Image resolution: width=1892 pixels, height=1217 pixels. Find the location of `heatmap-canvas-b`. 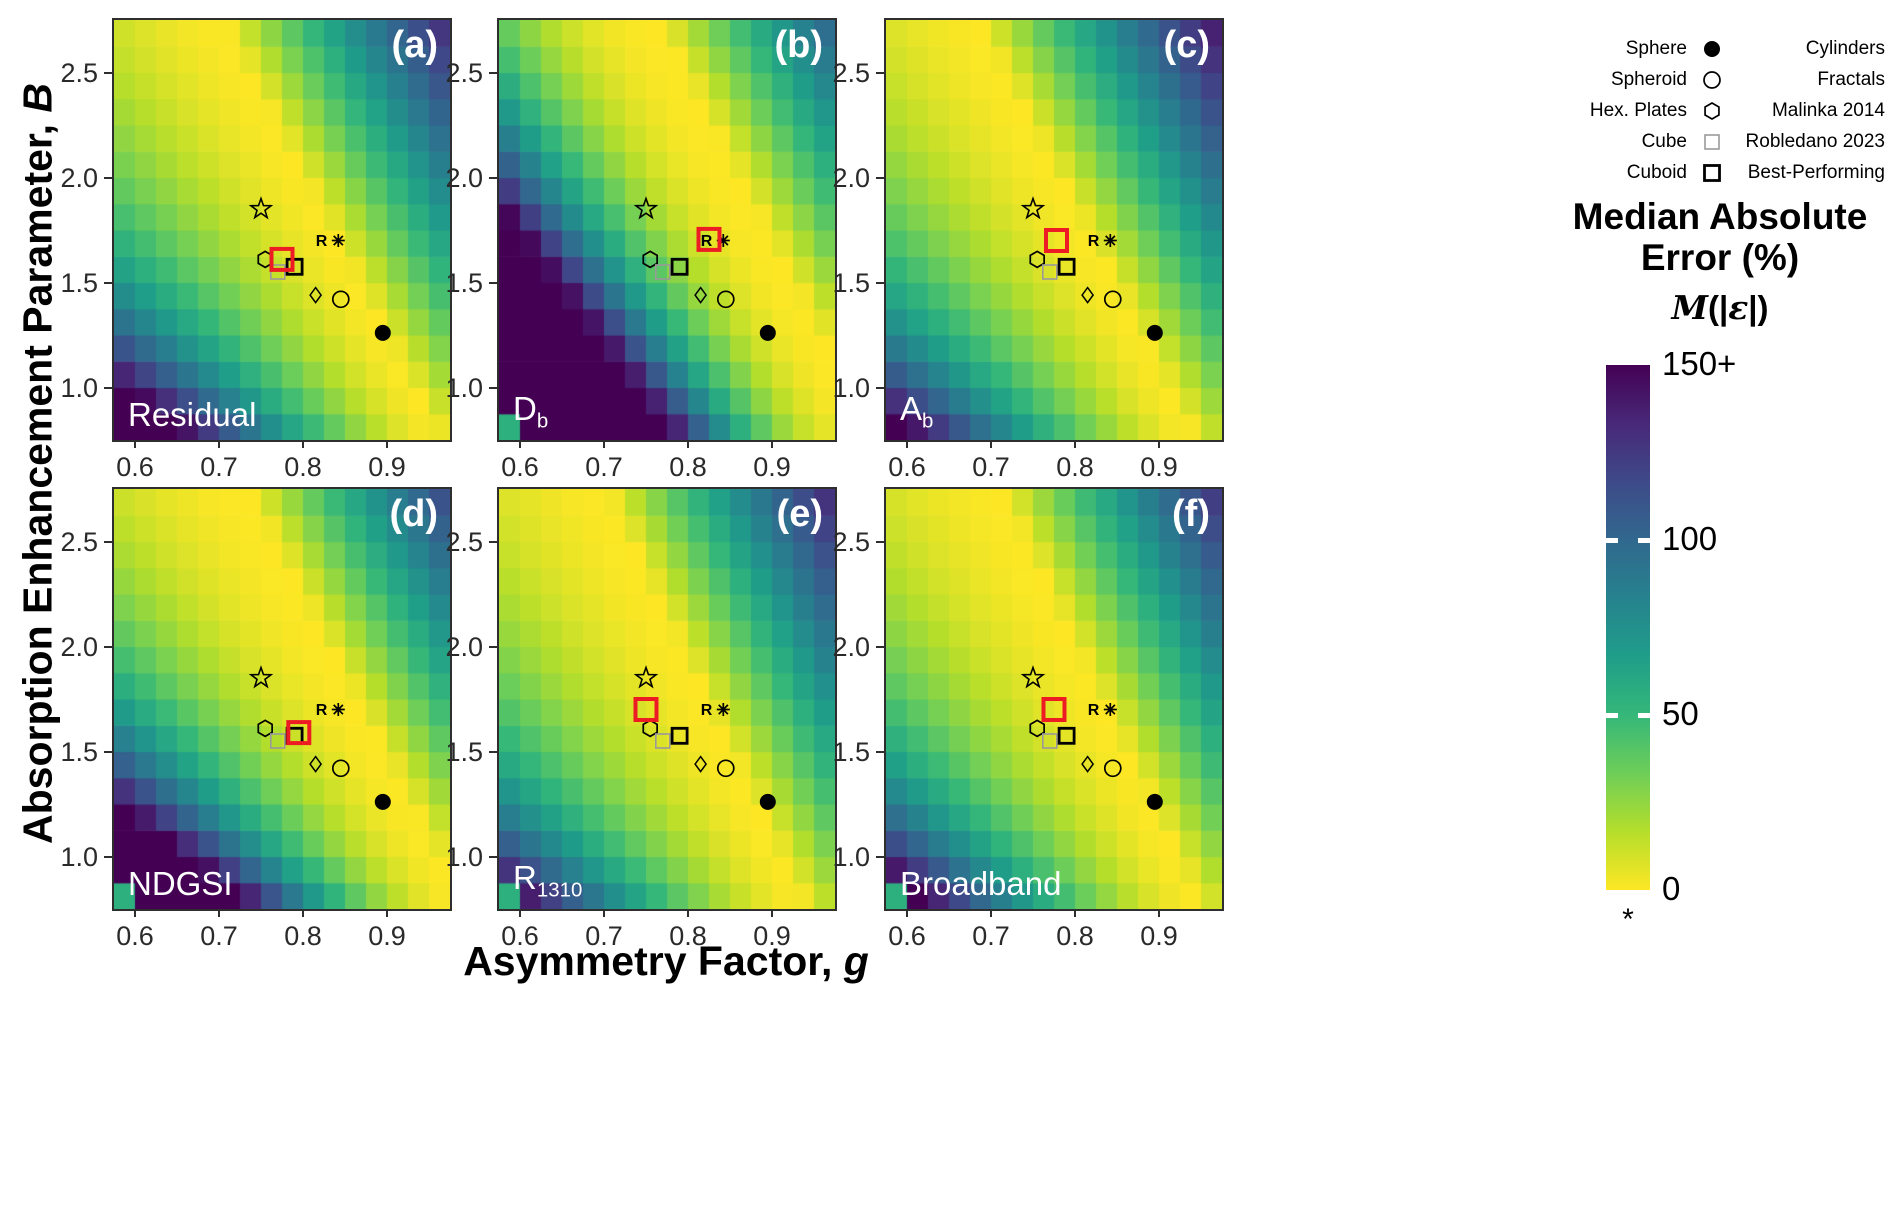

heatmap-canvas-b is located at coordinates (667, 230).